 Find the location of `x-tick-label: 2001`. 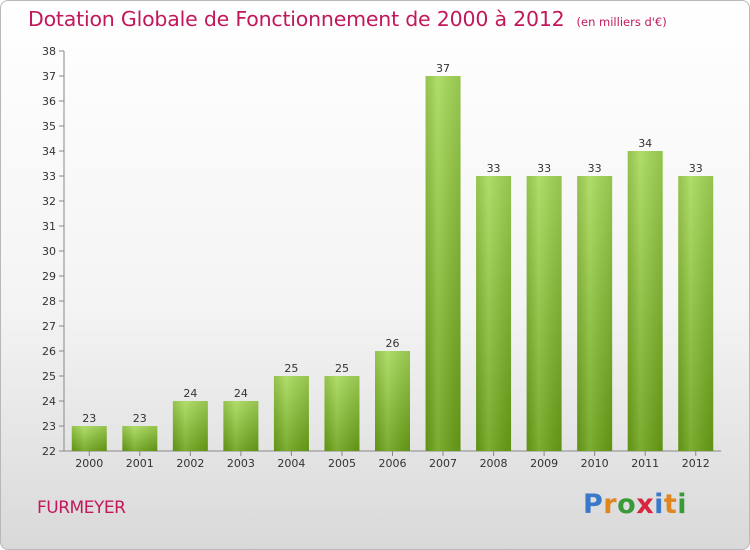

x-tick-label: 2001 is located at coordinates (140, 463).